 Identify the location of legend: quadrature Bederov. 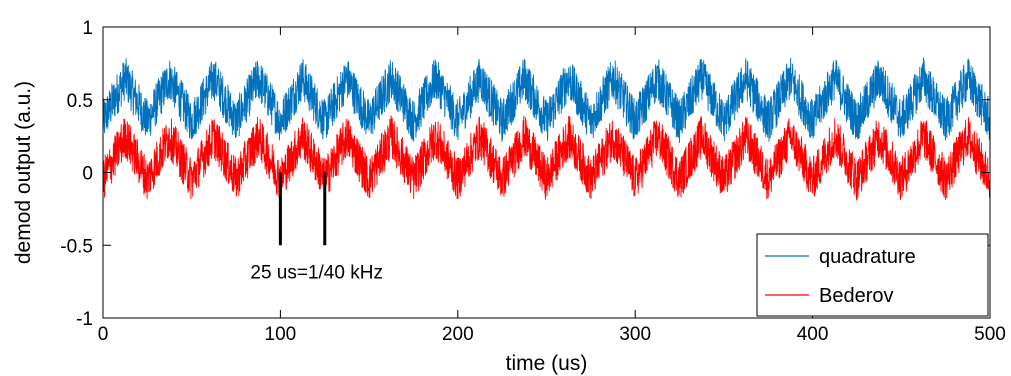
(872, 275).